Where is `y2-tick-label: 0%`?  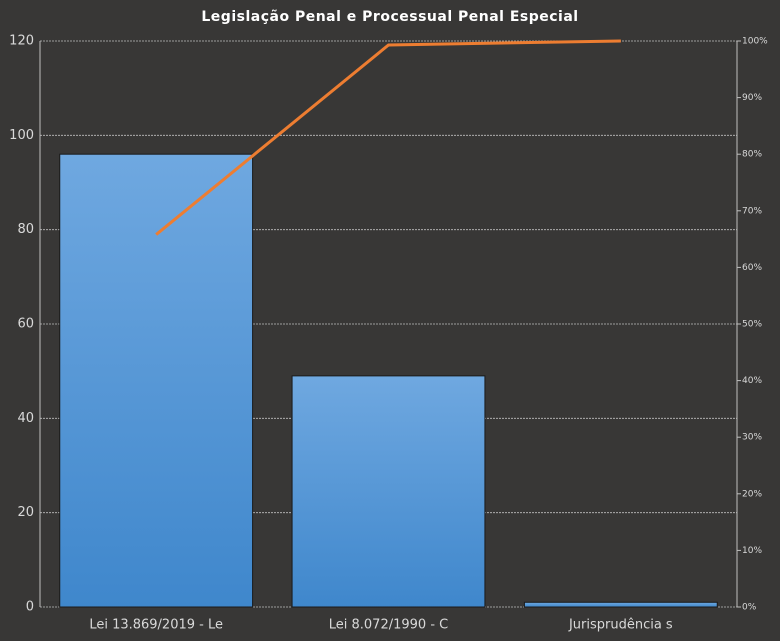
y2-tick-label: 0% is located at coordinates (749, 608).